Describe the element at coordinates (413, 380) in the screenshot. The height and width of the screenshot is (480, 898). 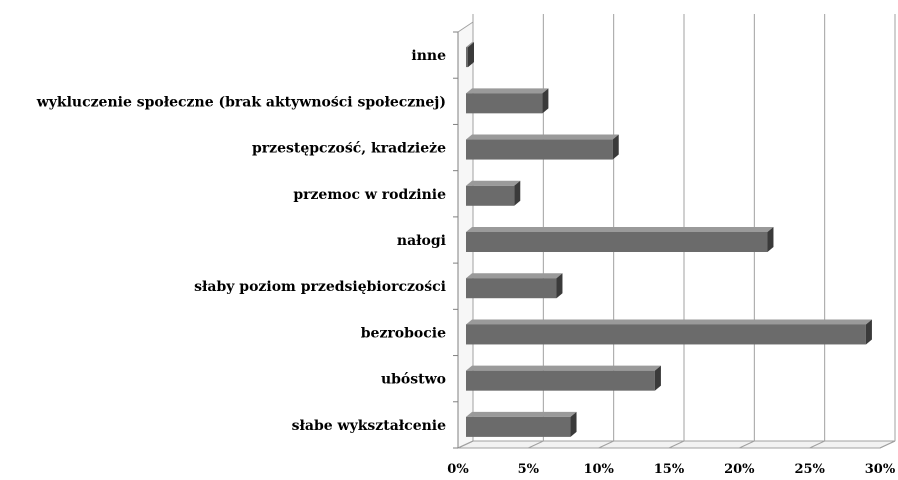
I see `category-label: ubóstwo` at that location.